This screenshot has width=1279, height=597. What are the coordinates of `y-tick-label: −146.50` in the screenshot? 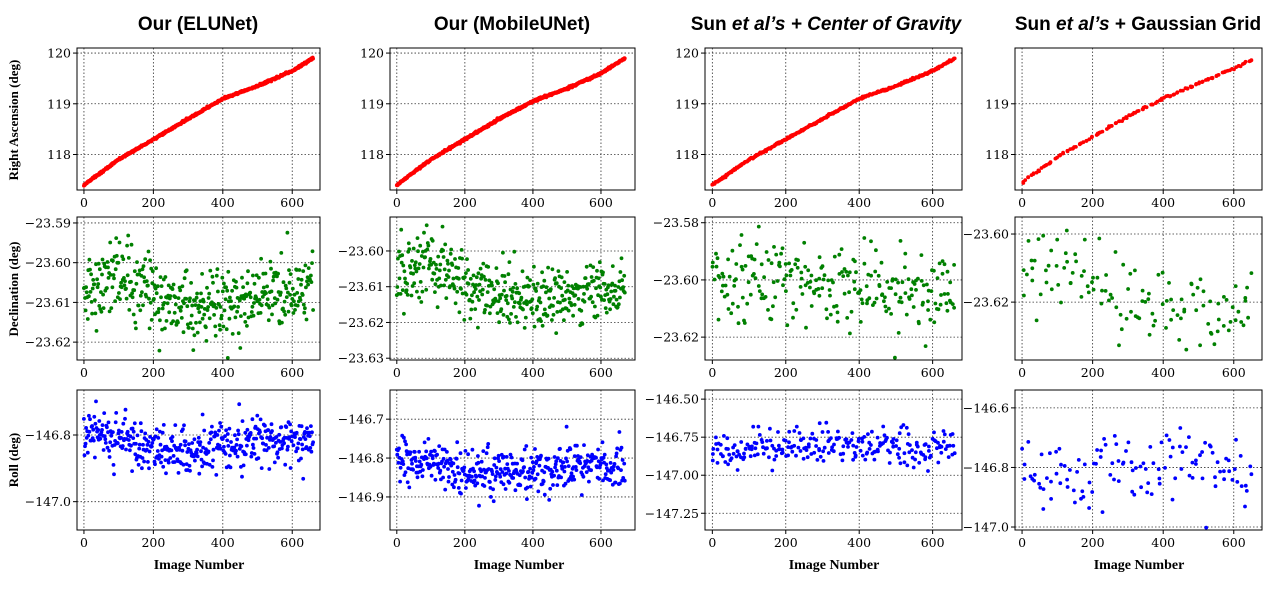 It's located at (672, 399).